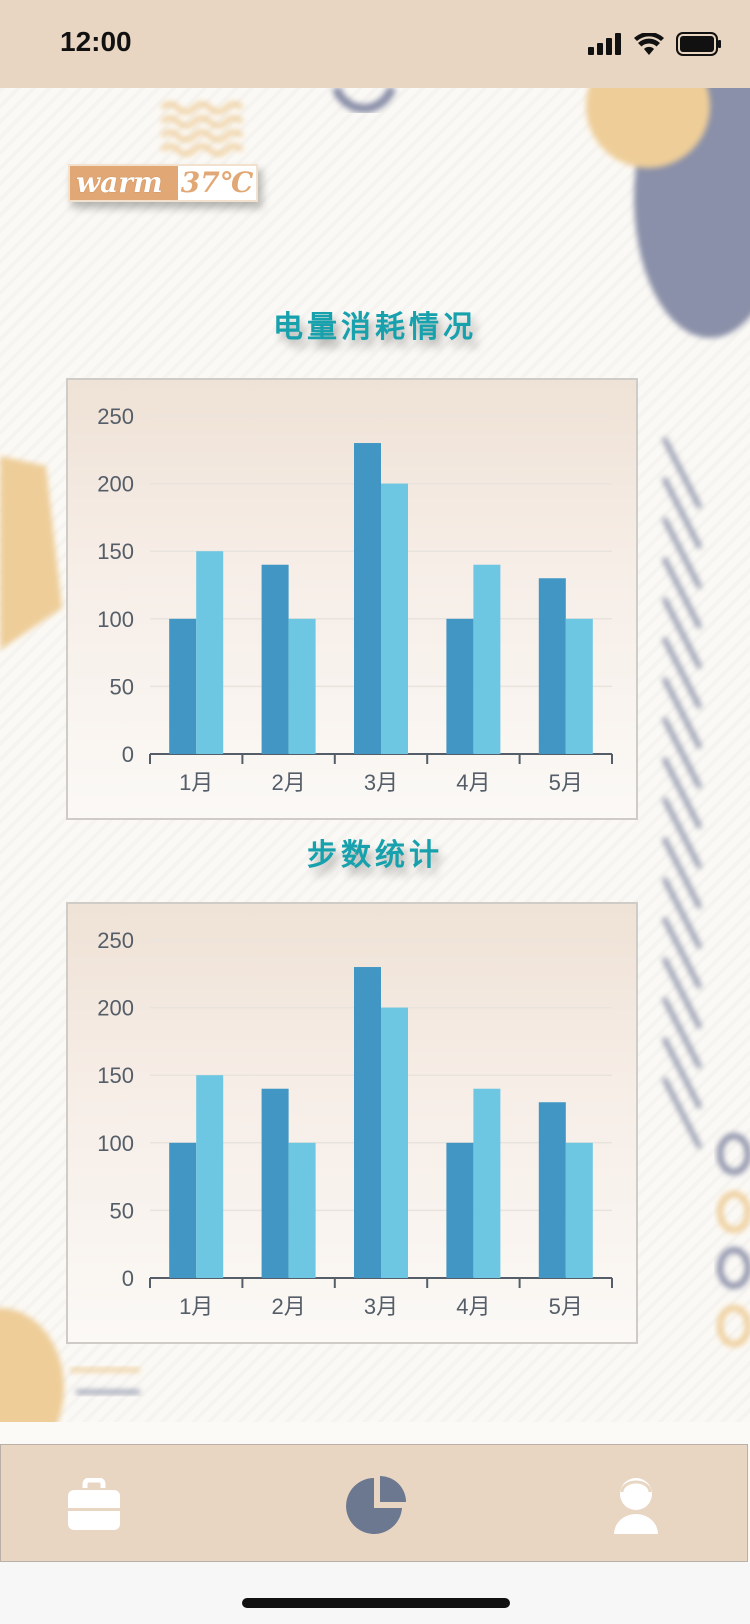 Image resolution: width=750 pixels, height=1624 pixels. What do you see at coordinates (375, 327) in the screenshot?
I see `section-title-power: 电量消耗情况` at bounding box center [375, 327].